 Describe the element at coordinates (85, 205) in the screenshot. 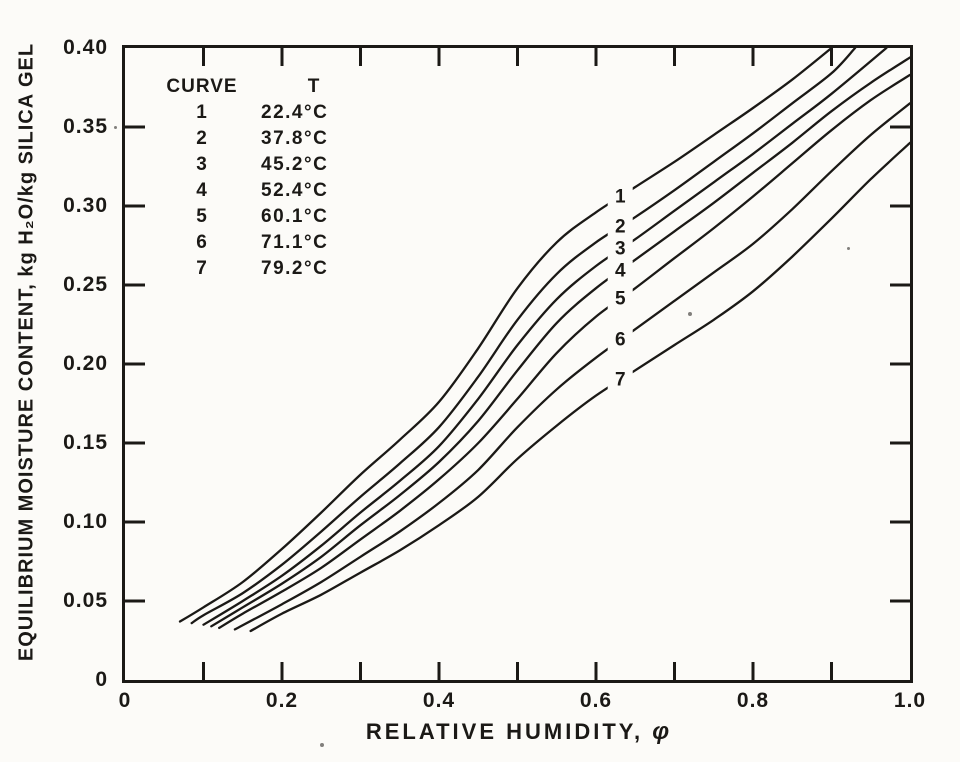

I see `y-tick-label-0.30: 0.30` at that location.